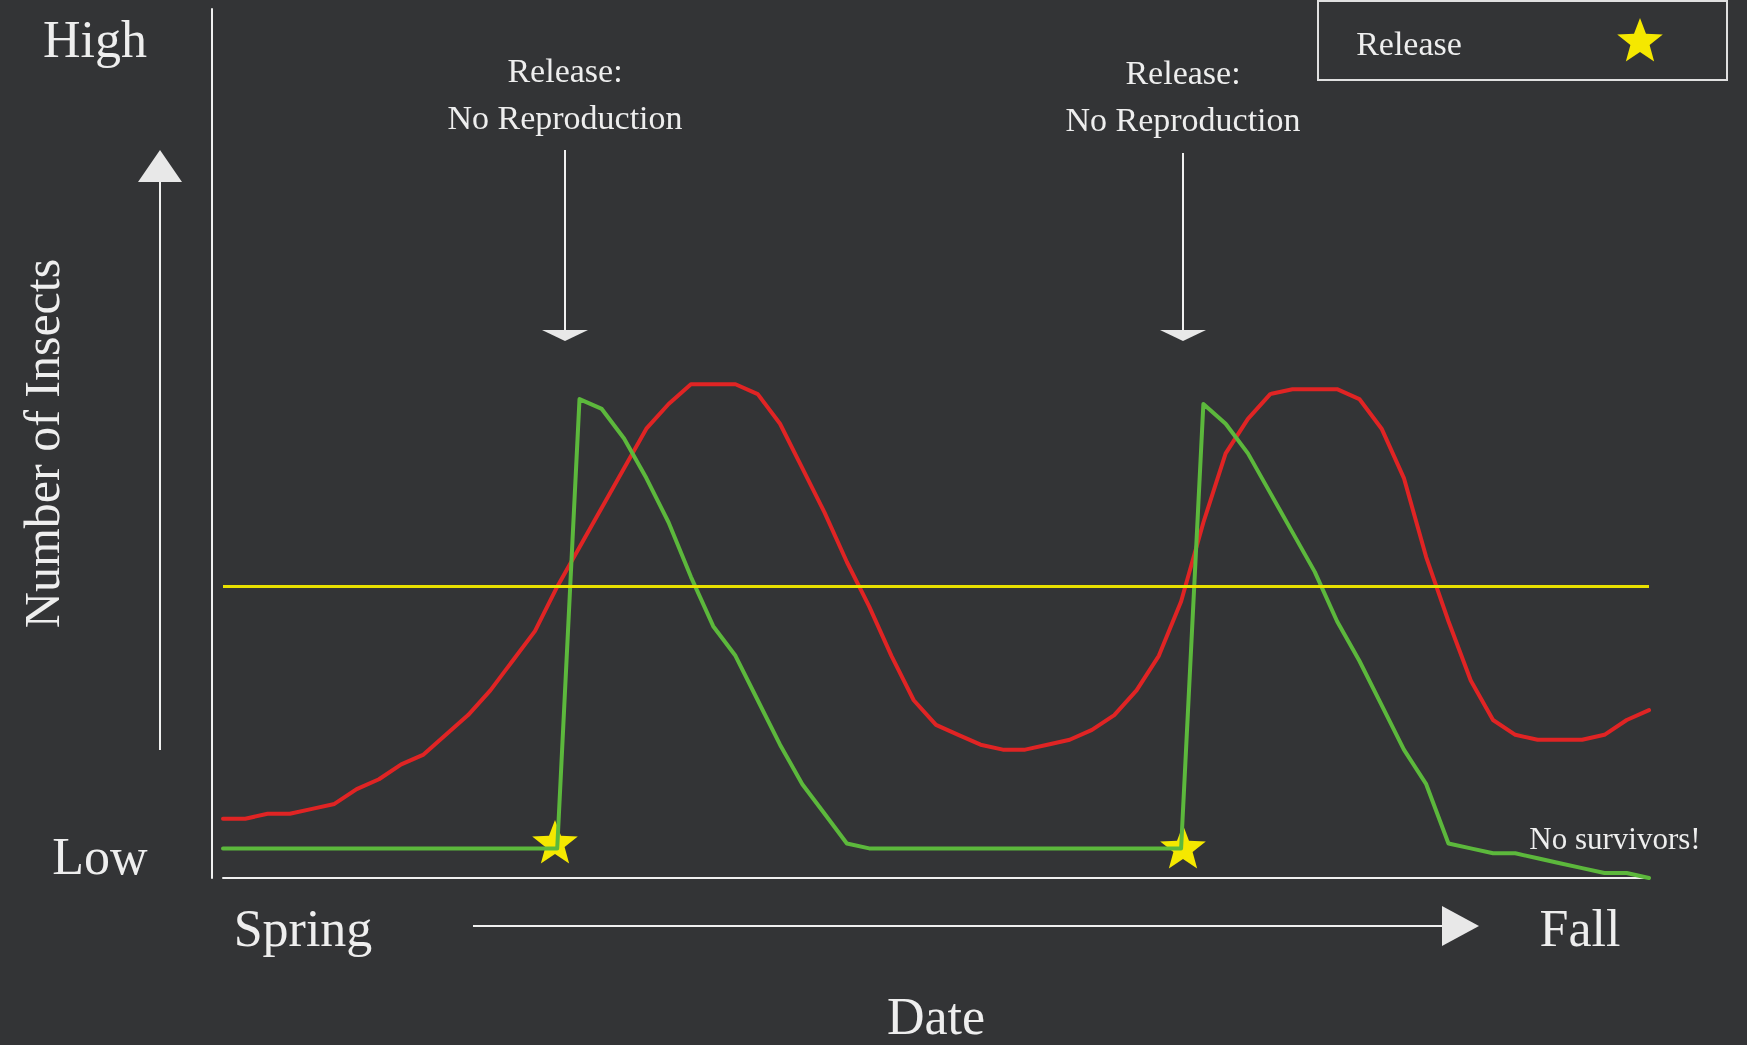 This screenshot has height=1045, width=1747. Describe the element at coordinates (95, 39) in the screenshot. I see `text: High` at that location.